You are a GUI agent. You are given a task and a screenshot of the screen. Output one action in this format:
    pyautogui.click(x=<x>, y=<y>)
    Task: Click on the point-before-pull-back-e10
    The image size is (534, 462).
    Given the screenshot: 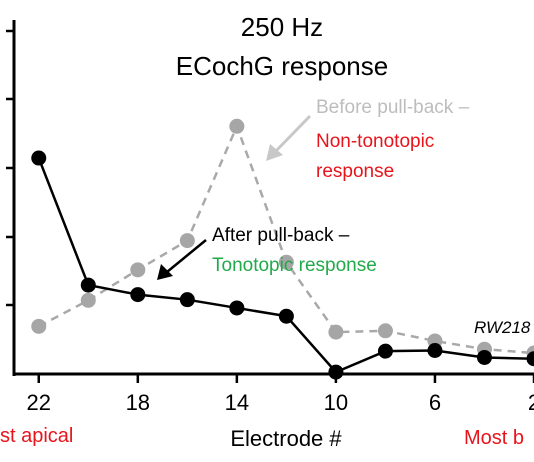 What is the action you would take?
    pyautogui.click(x=336, y=332)
    